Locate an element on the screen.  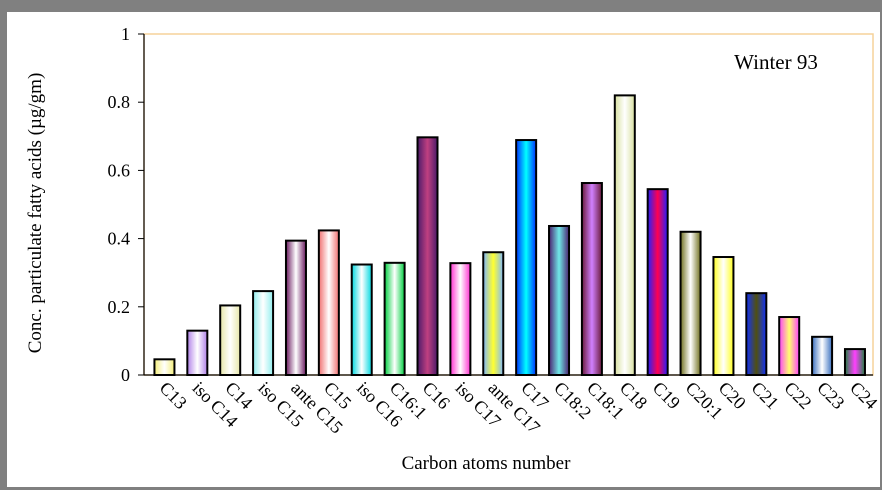
bar-c21 is located at coordinates (756, 334).